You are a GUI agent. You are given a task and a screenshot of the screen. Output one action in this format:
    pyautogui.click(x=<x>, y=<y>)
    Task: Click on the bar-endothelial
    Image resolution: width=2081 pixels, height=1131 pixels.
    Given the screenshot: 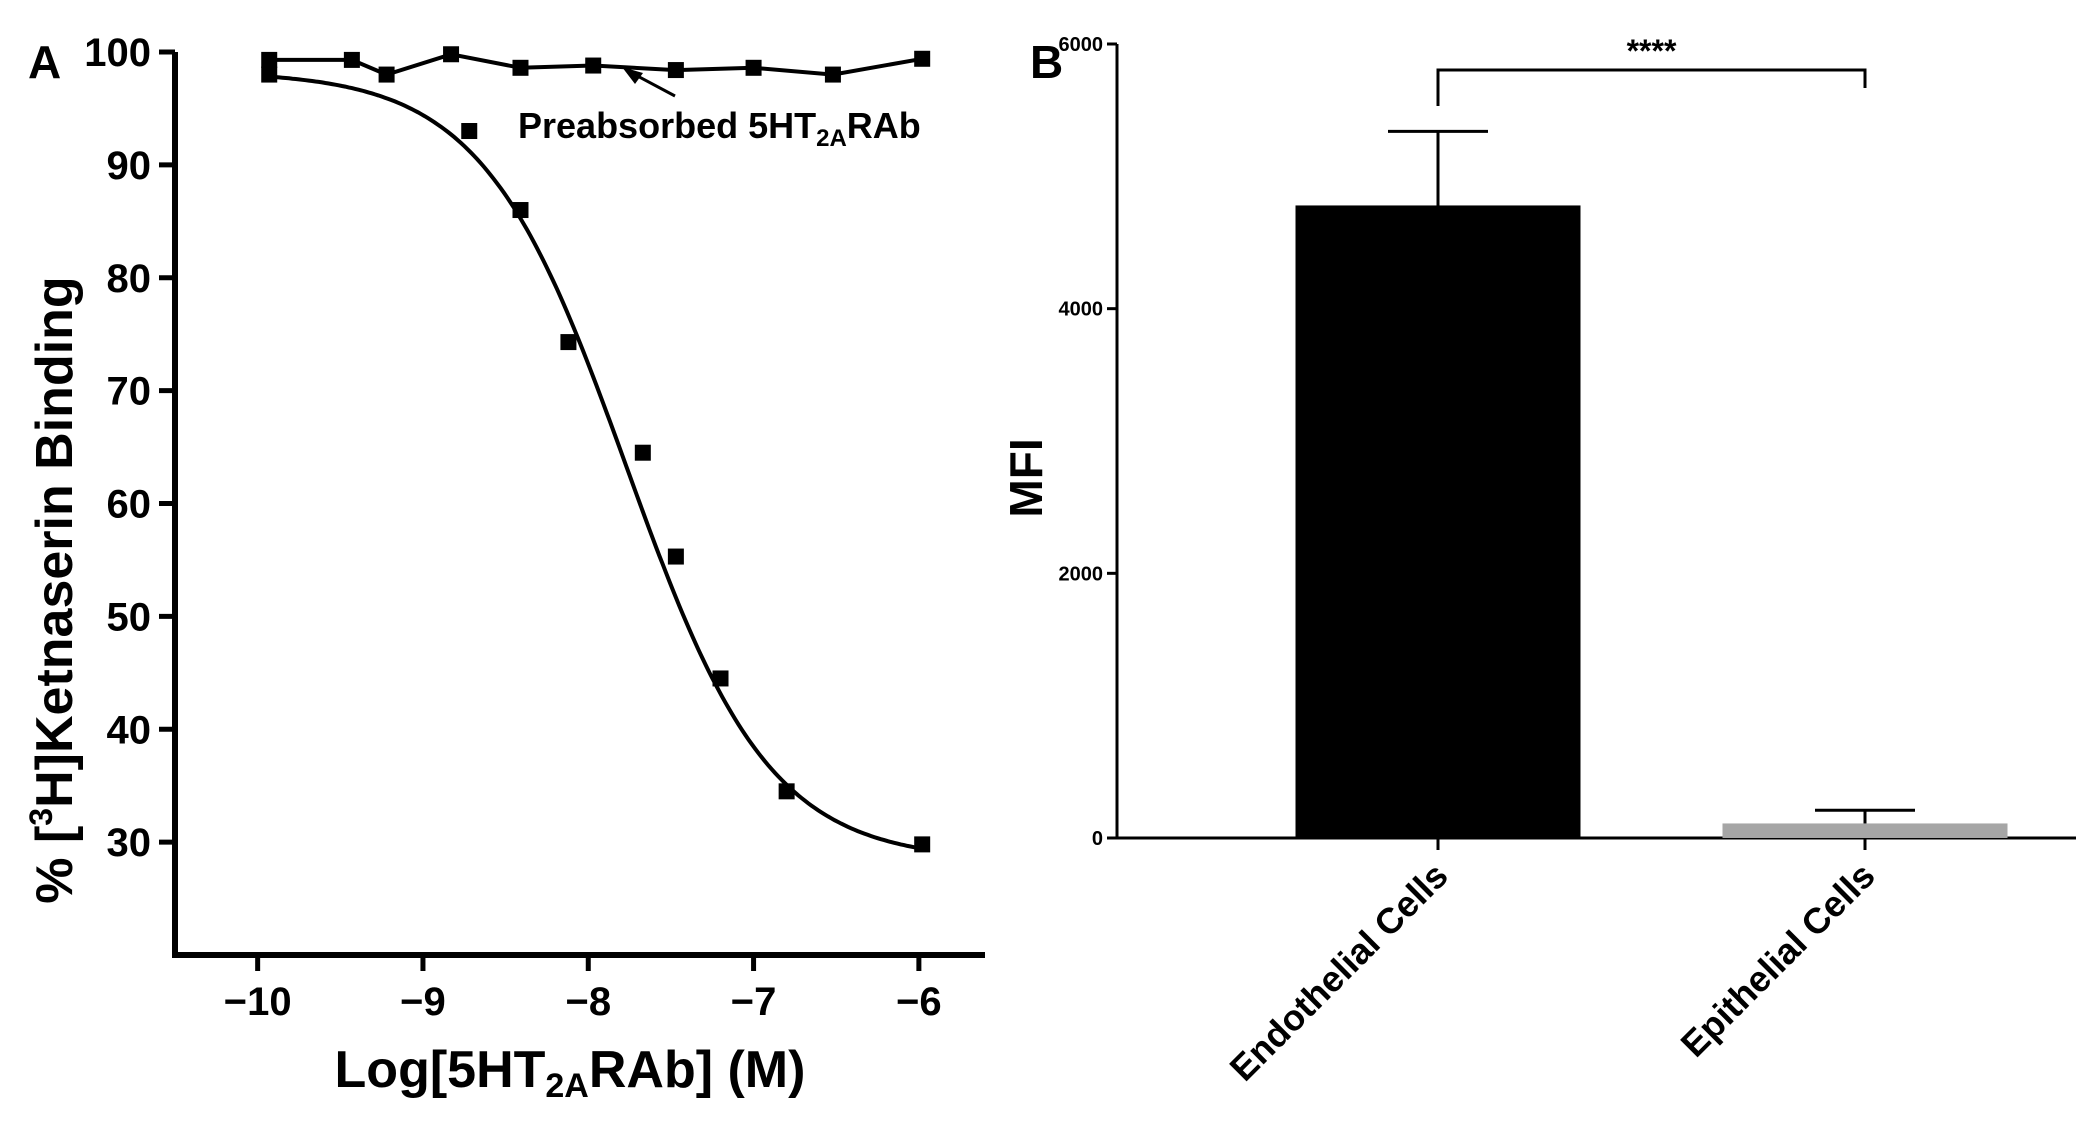 What is the action you would take?
    pyautogui.click(x=1438, y=522)
    